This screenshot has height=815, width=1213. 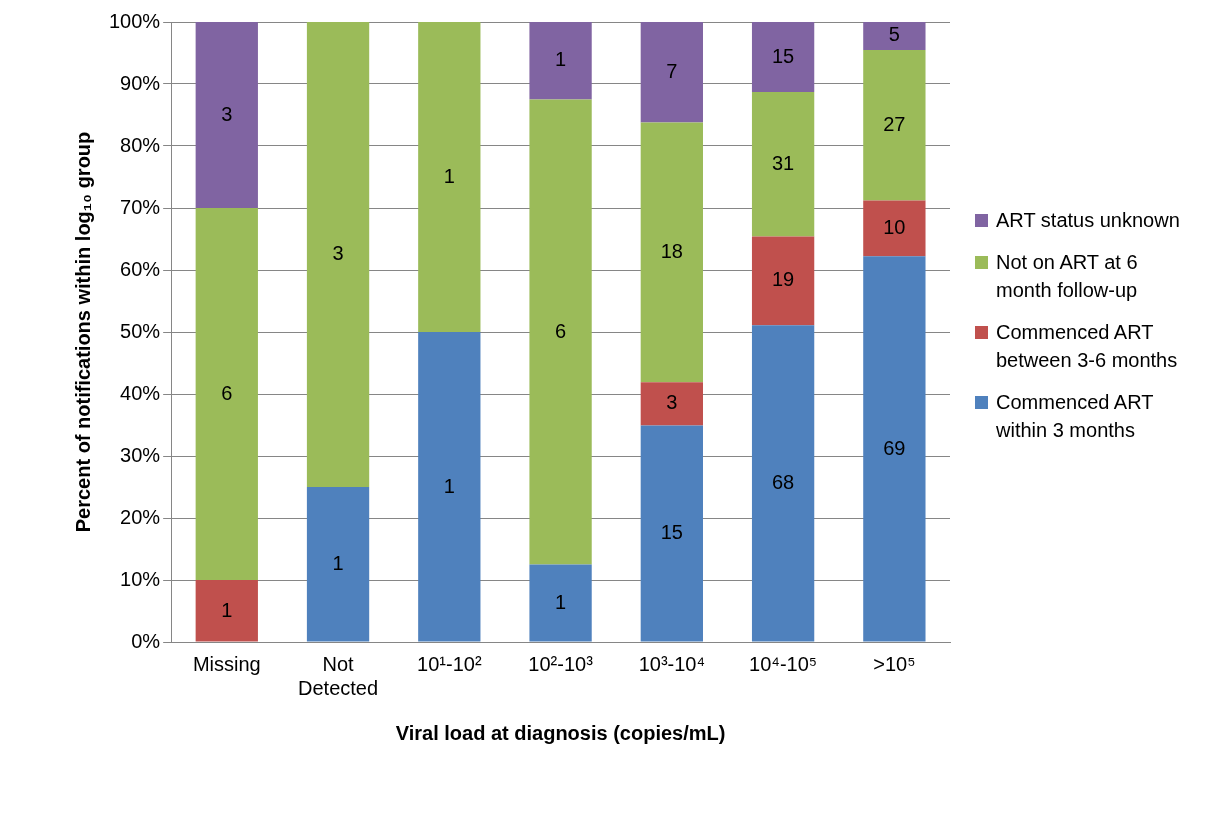 I want to click on y-axis-title: Percent of notifications within log₁₀ group, so click(x=82, y=332).